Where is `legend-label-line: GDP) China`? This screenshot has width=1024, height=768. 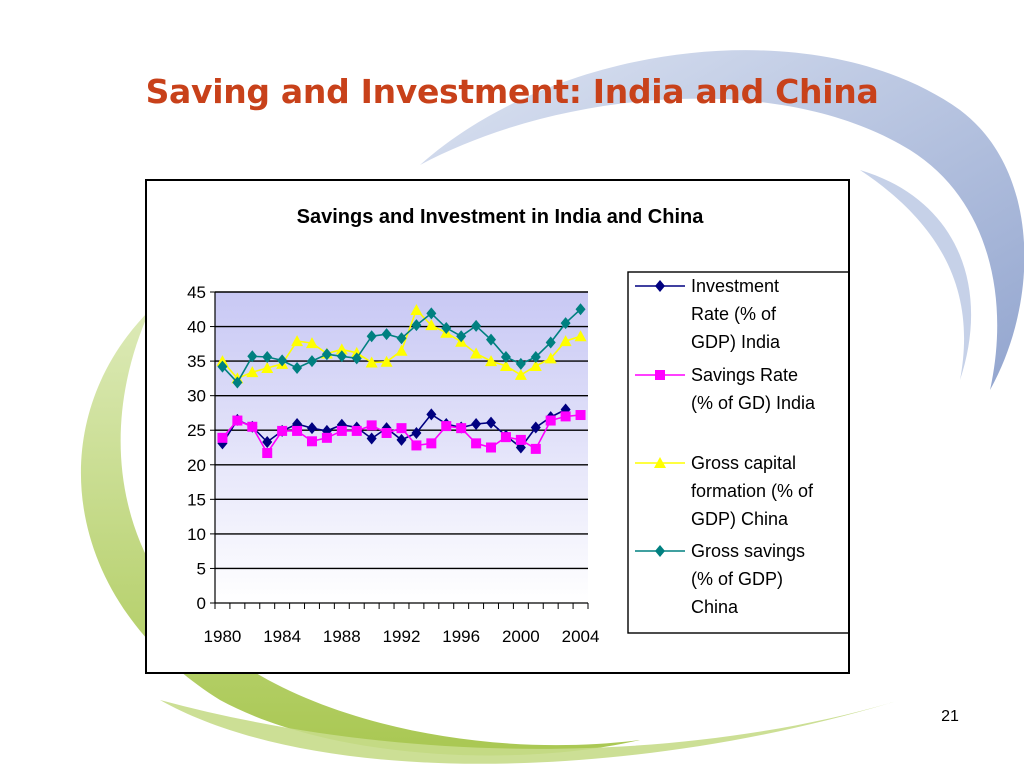 legend-label-line: GDP) China is located at coordinates (740, 519).